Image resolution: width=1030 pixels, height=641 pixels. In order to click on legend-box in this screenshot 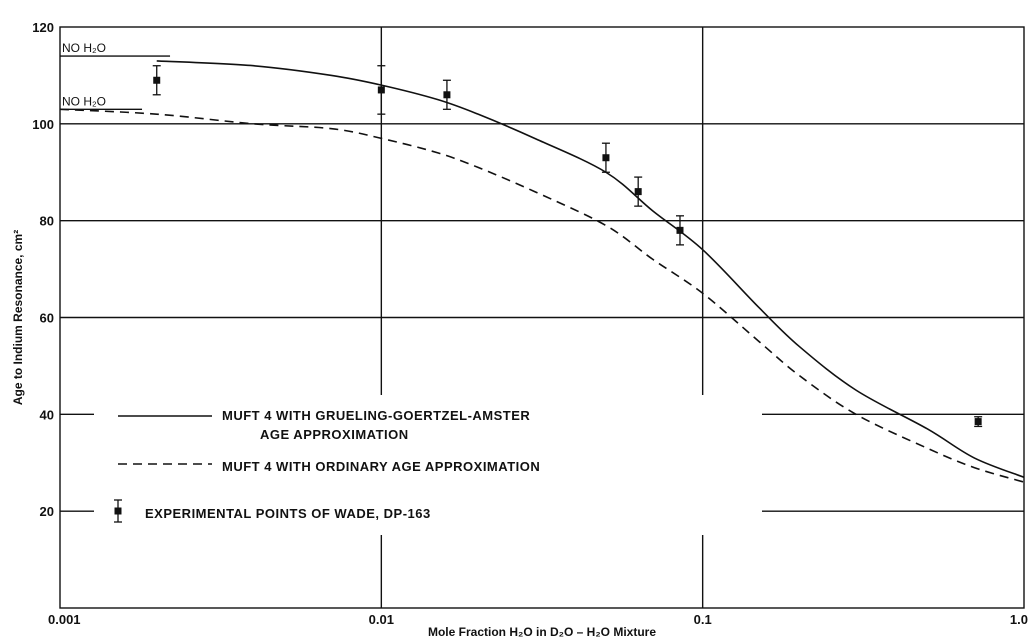, I will do `click(428, 465)`.